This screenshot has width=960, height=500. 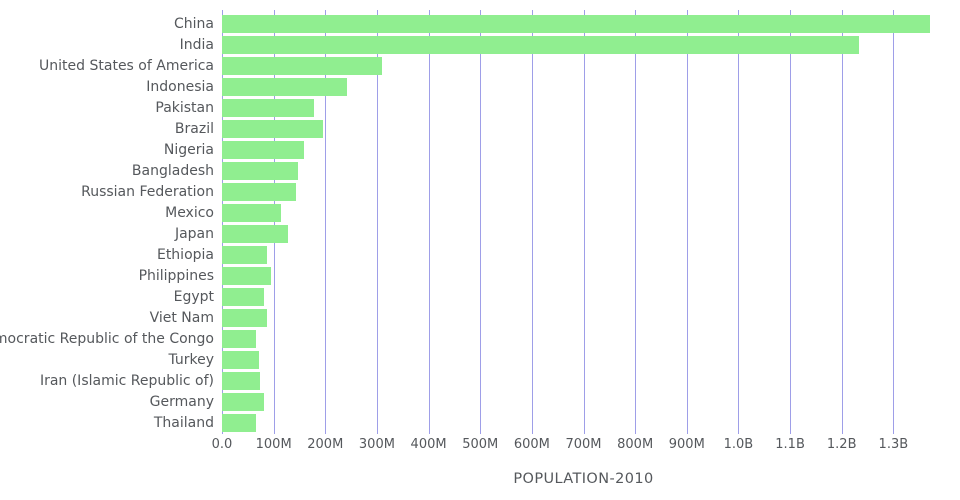 I want to click on category-label: Russian Federation, so click(x=111, y=192).